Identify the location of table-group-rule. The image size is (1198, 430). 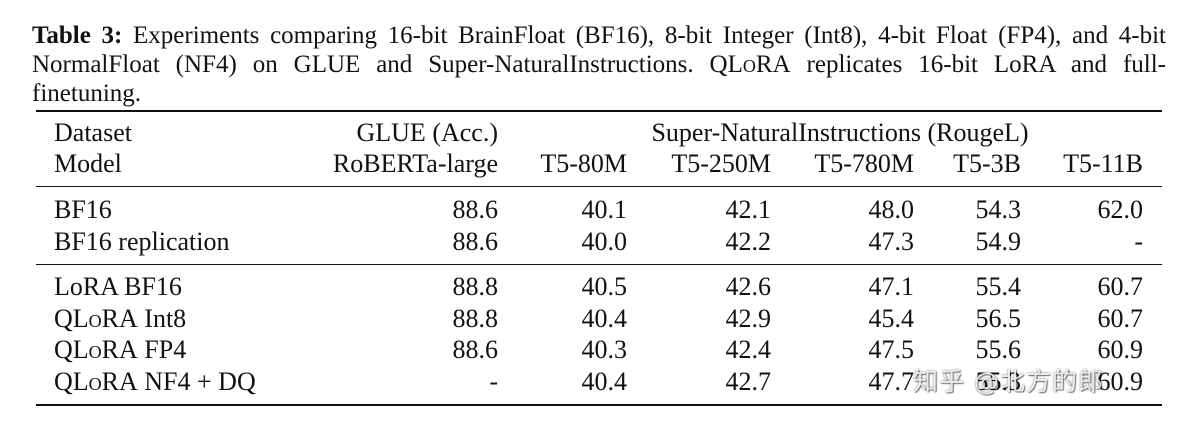
(599, 264).